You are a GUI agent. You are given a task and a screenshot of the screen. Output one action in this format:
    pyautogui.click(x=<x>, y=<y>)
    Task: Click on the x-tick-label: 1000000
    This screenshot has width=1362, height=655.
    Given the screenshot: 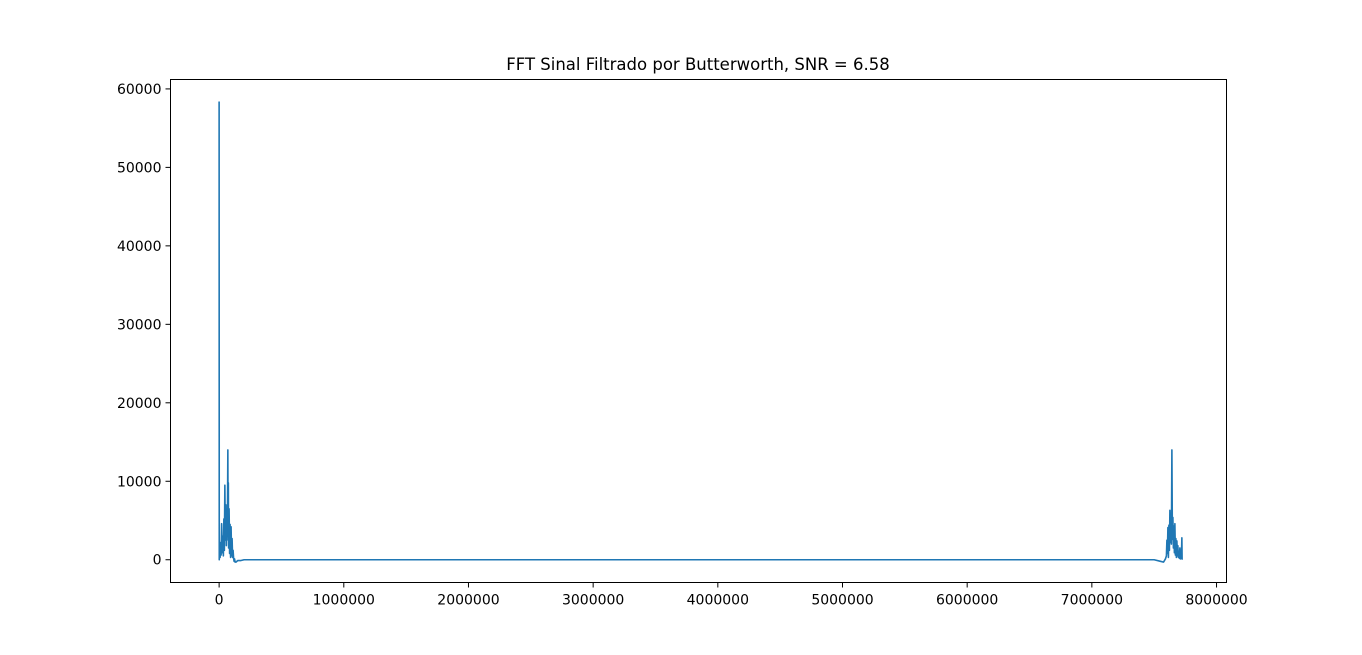 What is the action you would take?
    pyautogui.click(x=344, y=601)
    